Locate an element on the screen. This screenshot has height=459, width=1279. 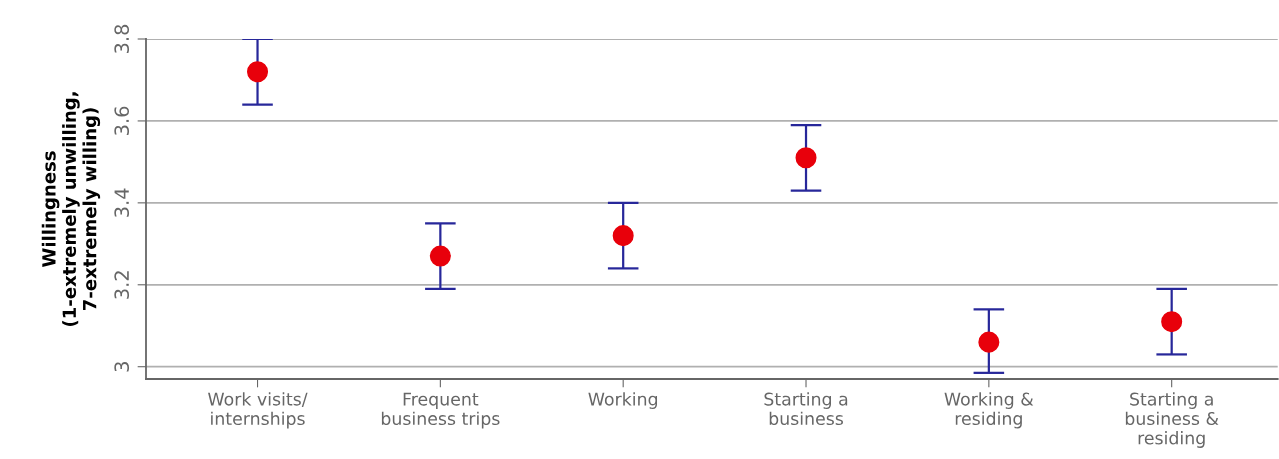
x-tick-label: Frequent business trips is located at coordinates (440, 410).